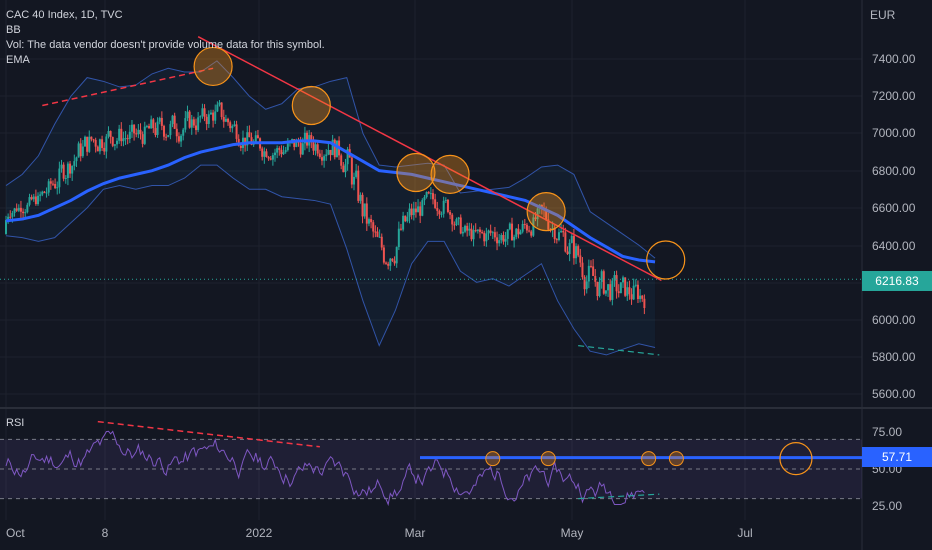 Image resolution: width=932 pixels, height=550 pixels. What do you see at coordinates (548, 459) in the screenshot?
I see `rsi-touch-circle` at bounding box center [548, 459].